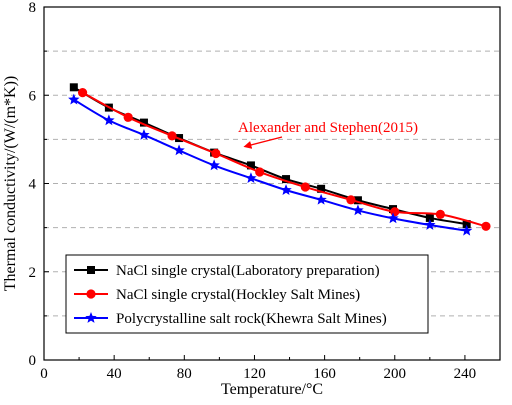 The image size is (512, 405). I want to click on x-axis-title: Temperature/°C, so click(272, 389).